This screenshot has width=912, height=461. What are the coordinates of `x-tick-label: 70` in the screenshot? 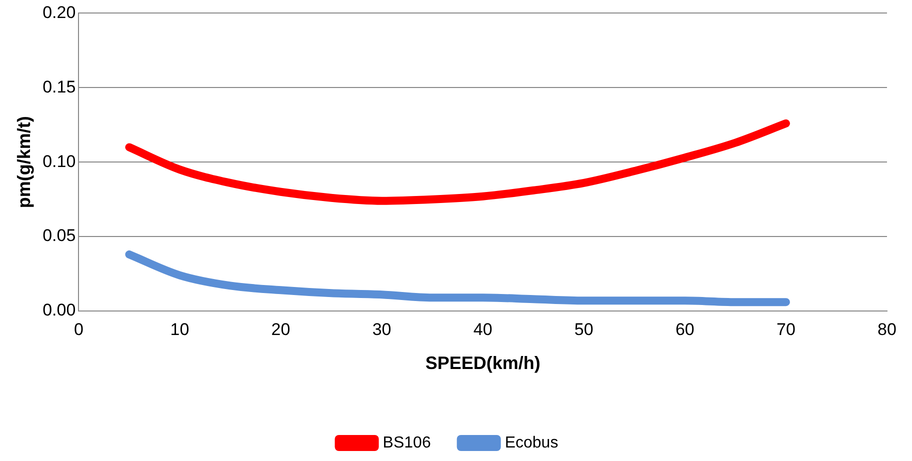 It's located at (786, 329).